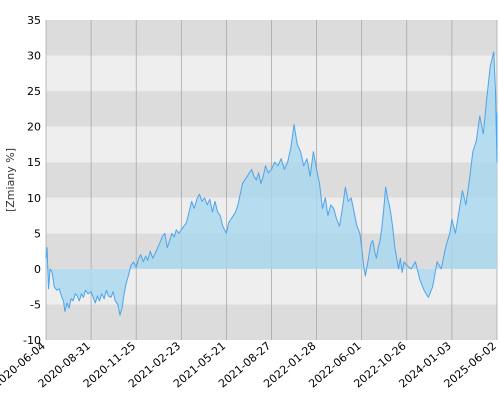  Describe the element at coordinates (10, 180) in the screenshot. I see `y-axis-label: [Zmiany %]` at that location.